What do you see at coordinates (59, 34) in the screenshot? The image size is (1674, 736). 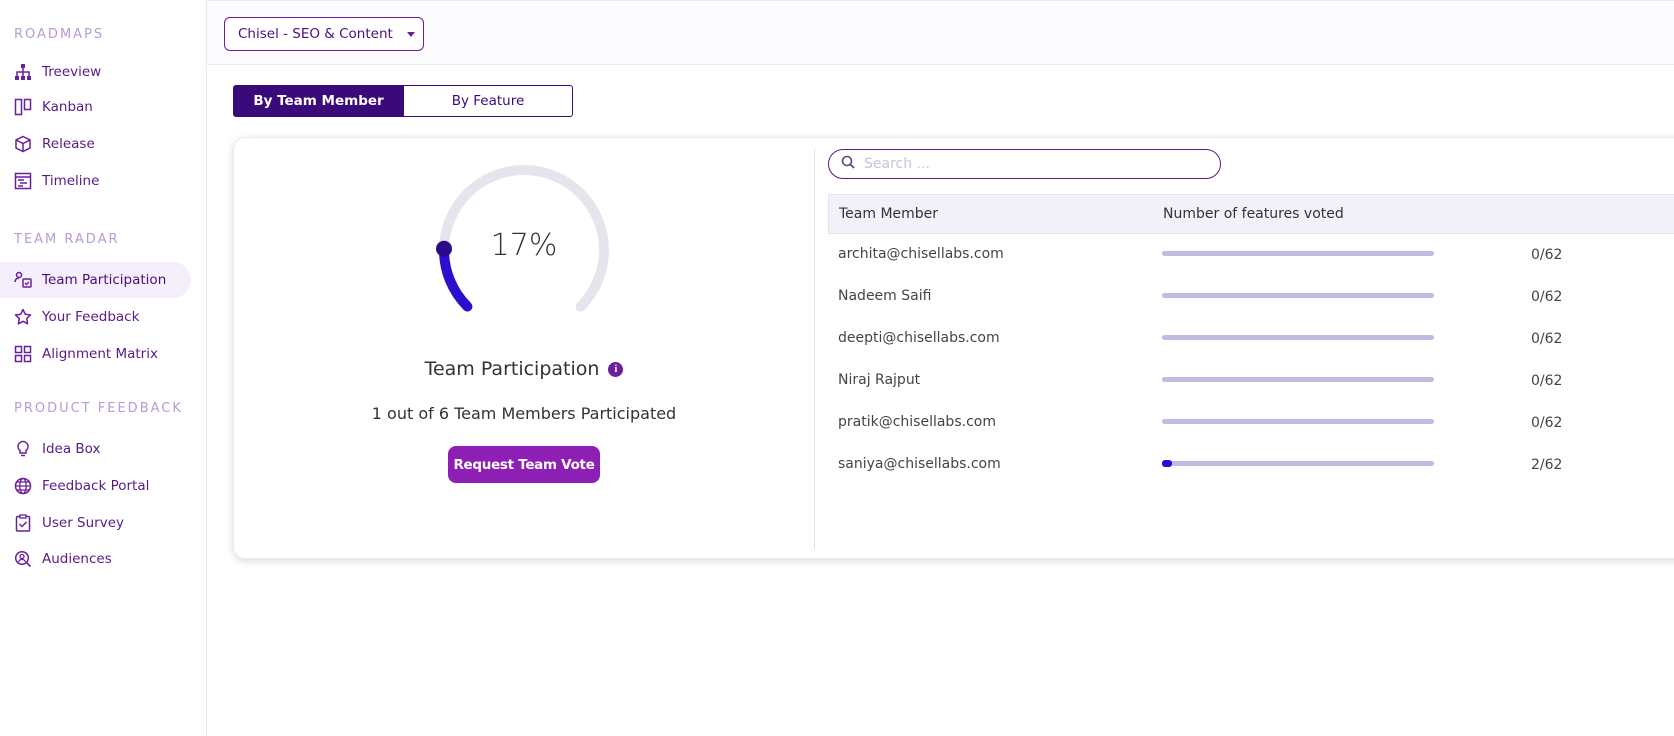 I see `section-title-roadmaps: ROADMAPS` at bounding box center [59, 34].